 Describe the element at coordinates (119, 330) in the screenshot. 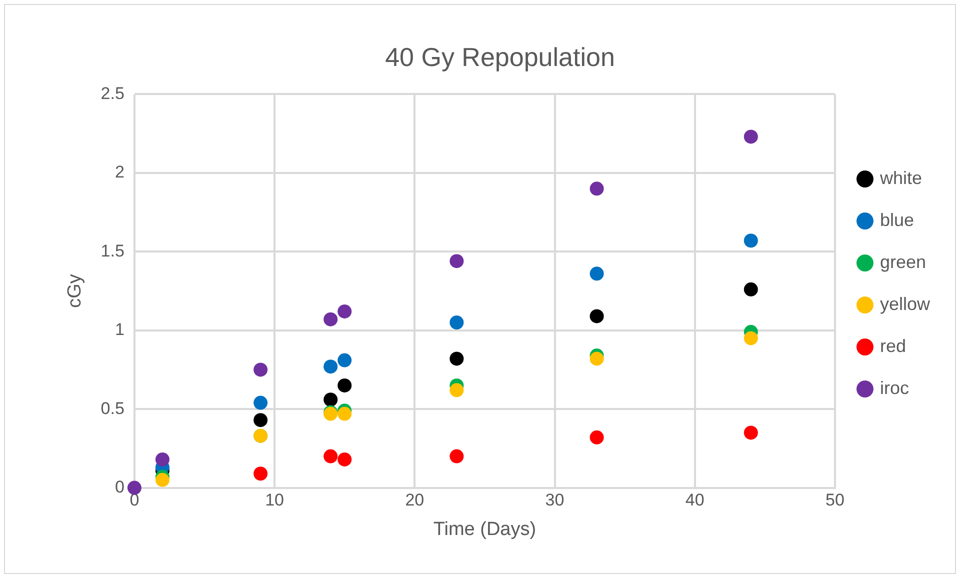

I see `y-tick-label: 1` at that location.